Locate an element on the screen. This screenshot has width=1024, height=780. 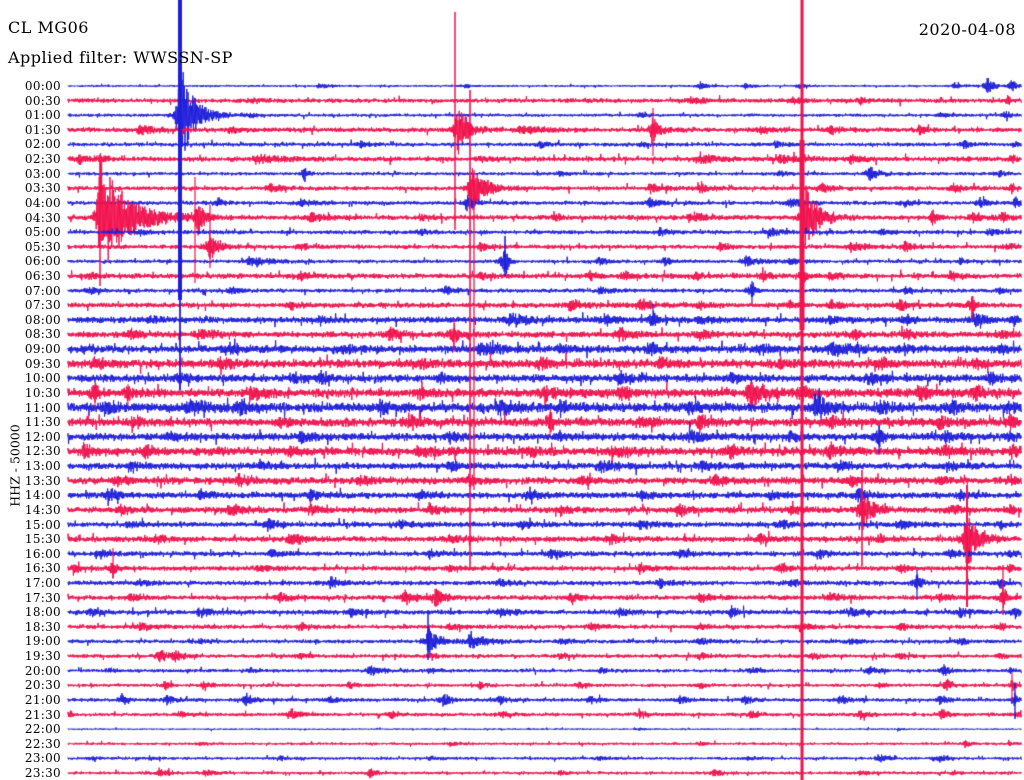
time-label: 19:00 is located at coordinates (42, 641).